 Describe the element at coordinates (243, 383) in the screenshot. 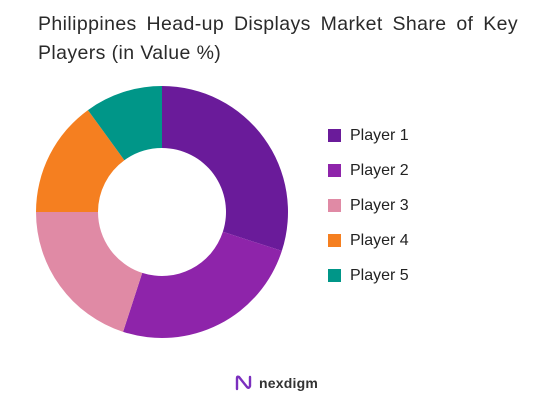

I see `nexdigm-logo-icon` at that location.